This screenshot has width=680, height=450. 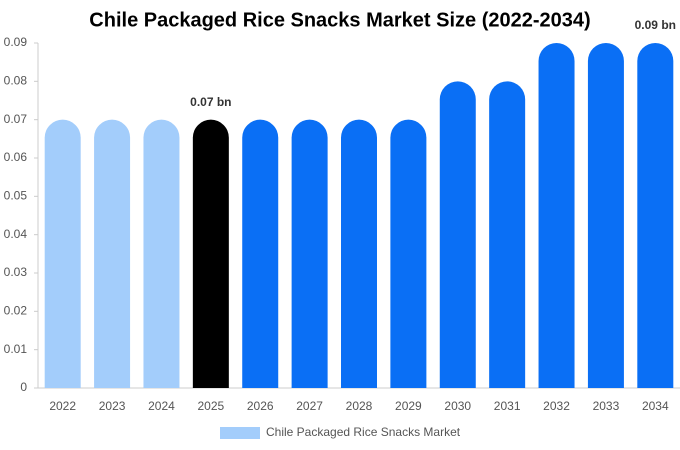 I want to click on y-tick-label: 0.01, so click(x=16, y=349).